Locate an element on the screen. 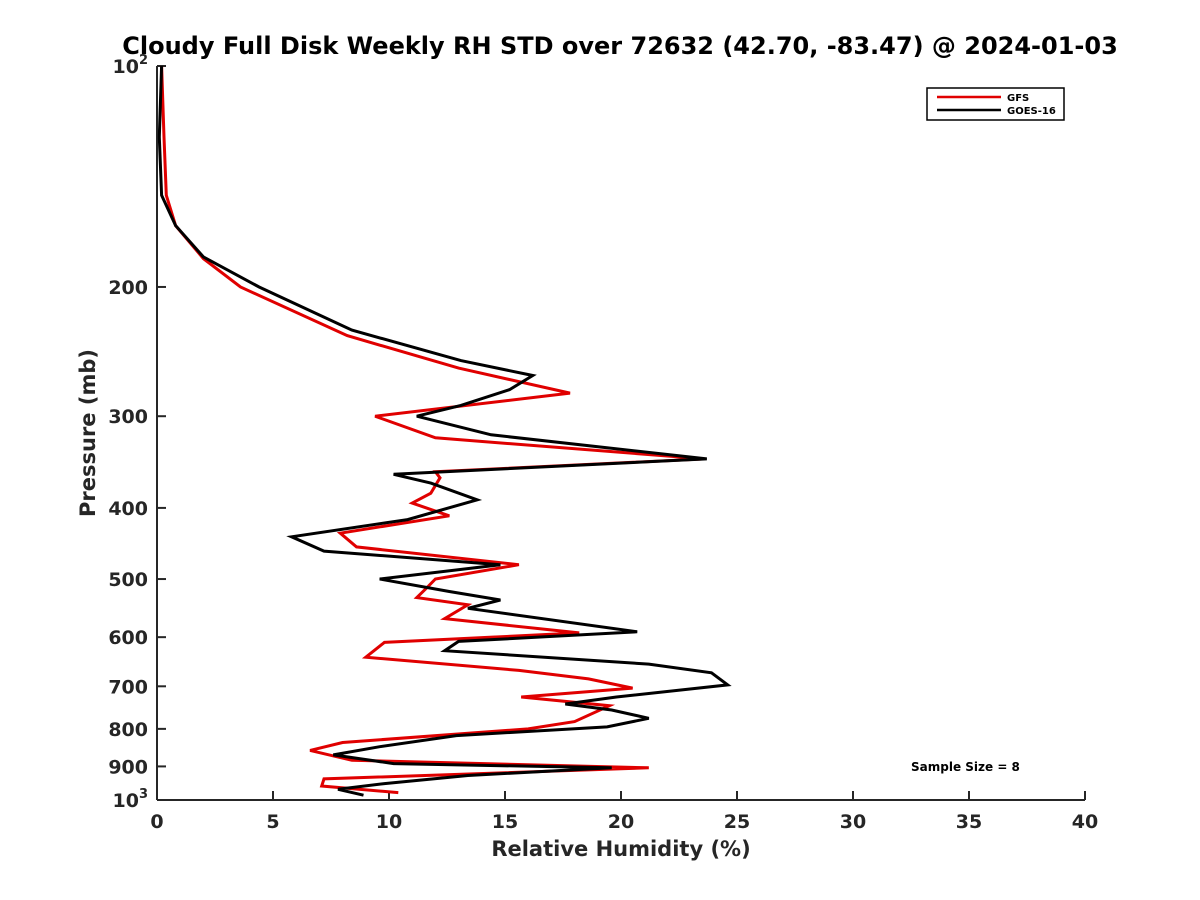  legend-label-goes16: GOES-16 is located at coordinates (1031, 111).